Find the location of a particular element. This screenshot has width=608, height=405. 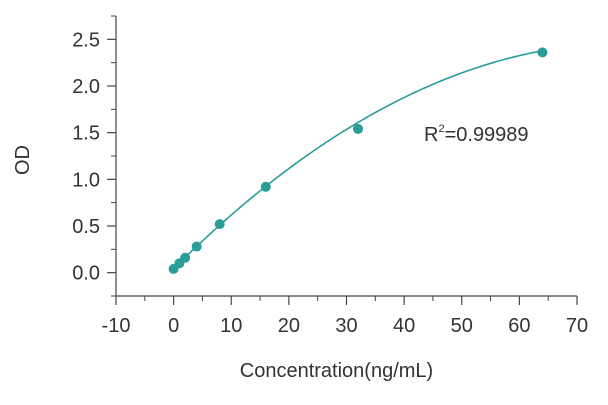

y-tick-label: 0.5 is located at coordinates (86, 227).